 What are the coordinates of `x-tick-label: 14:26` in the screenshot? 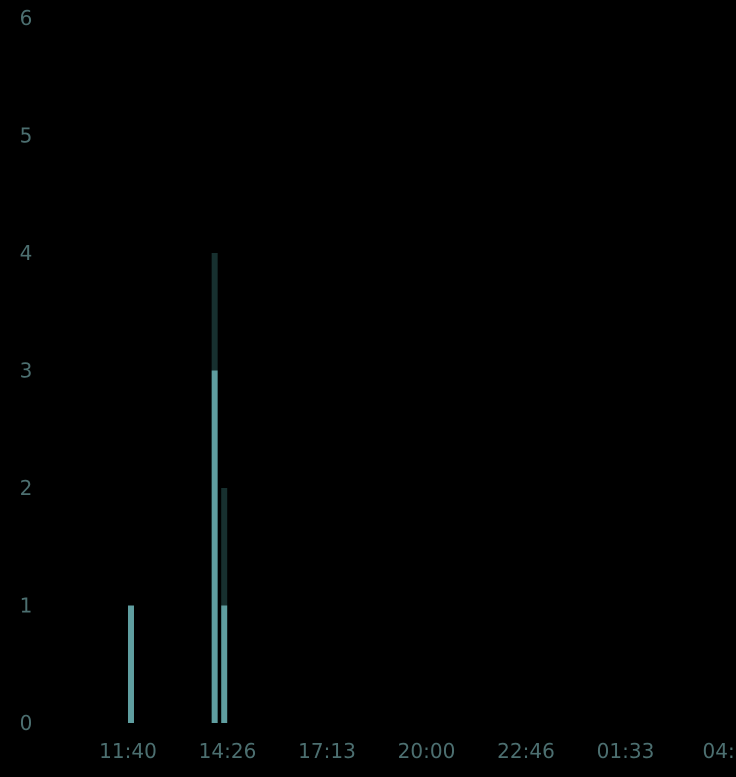 It's located at (228, 751).